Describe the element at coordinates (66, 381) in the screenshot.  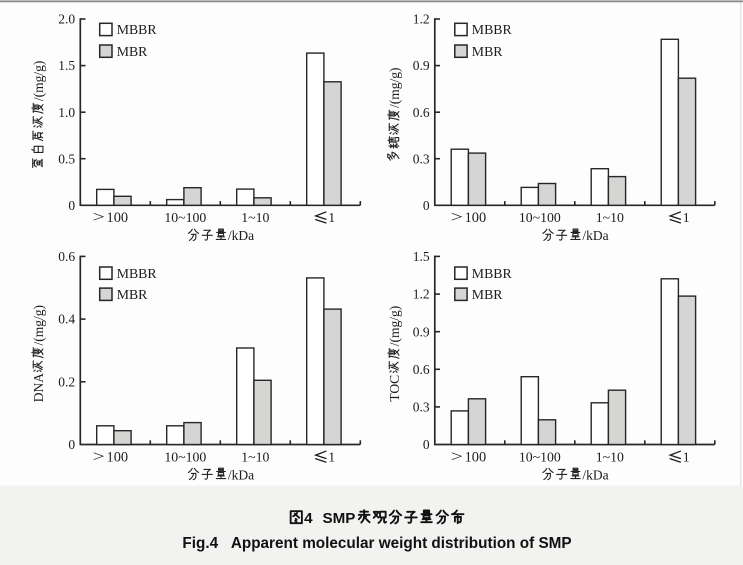
I see `svg-text: 0.2` at that location.